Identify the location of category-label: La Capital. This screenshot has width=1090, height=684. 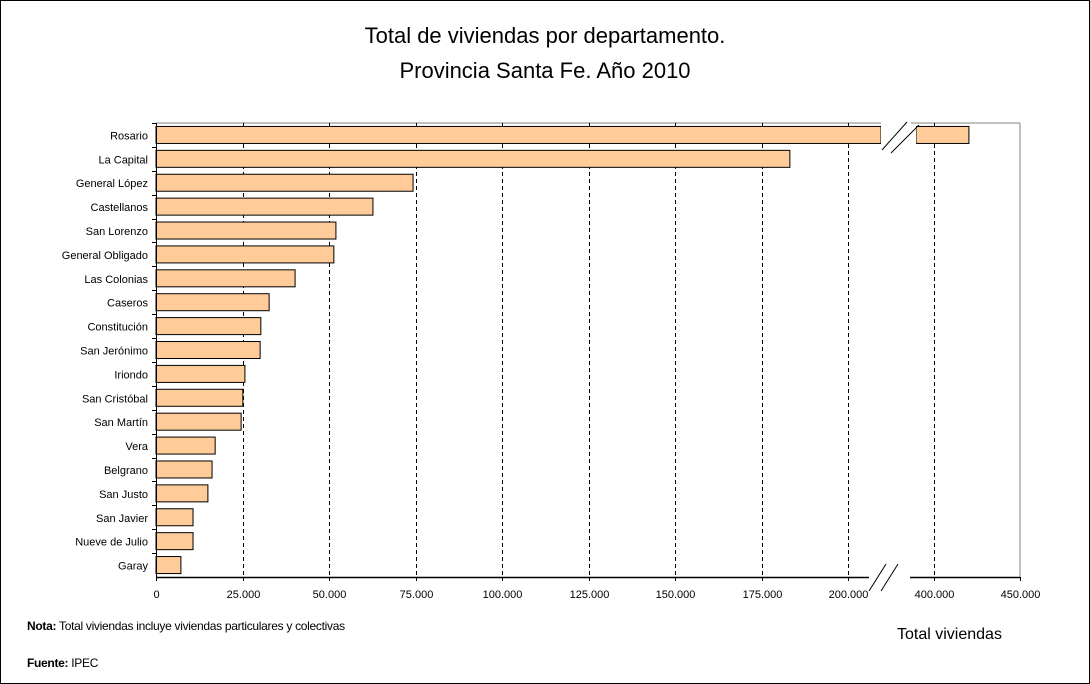
(123, 160).